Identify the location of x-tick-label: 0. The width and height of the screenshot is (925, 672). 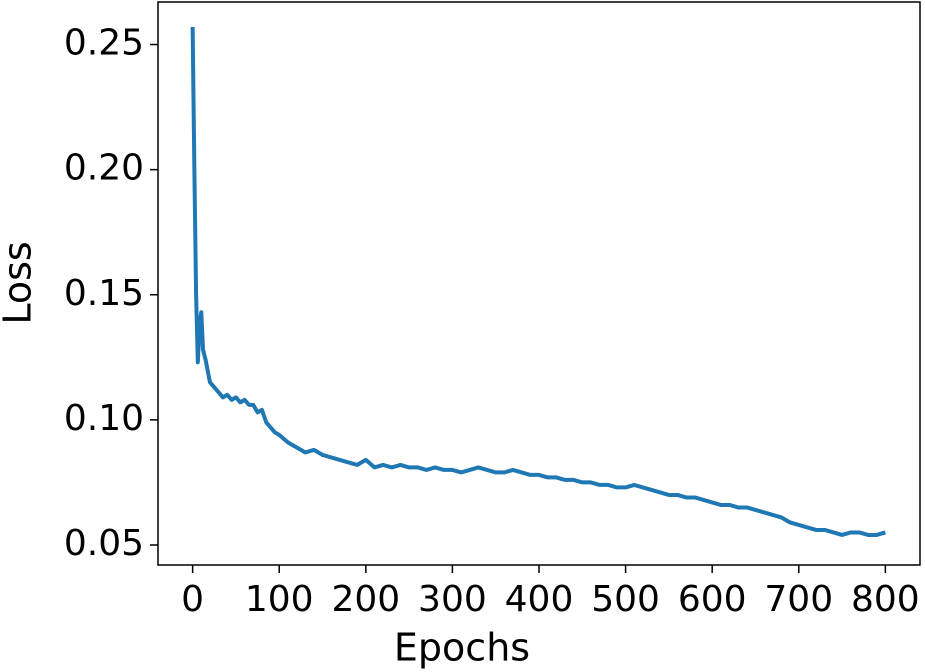
(192, 599).